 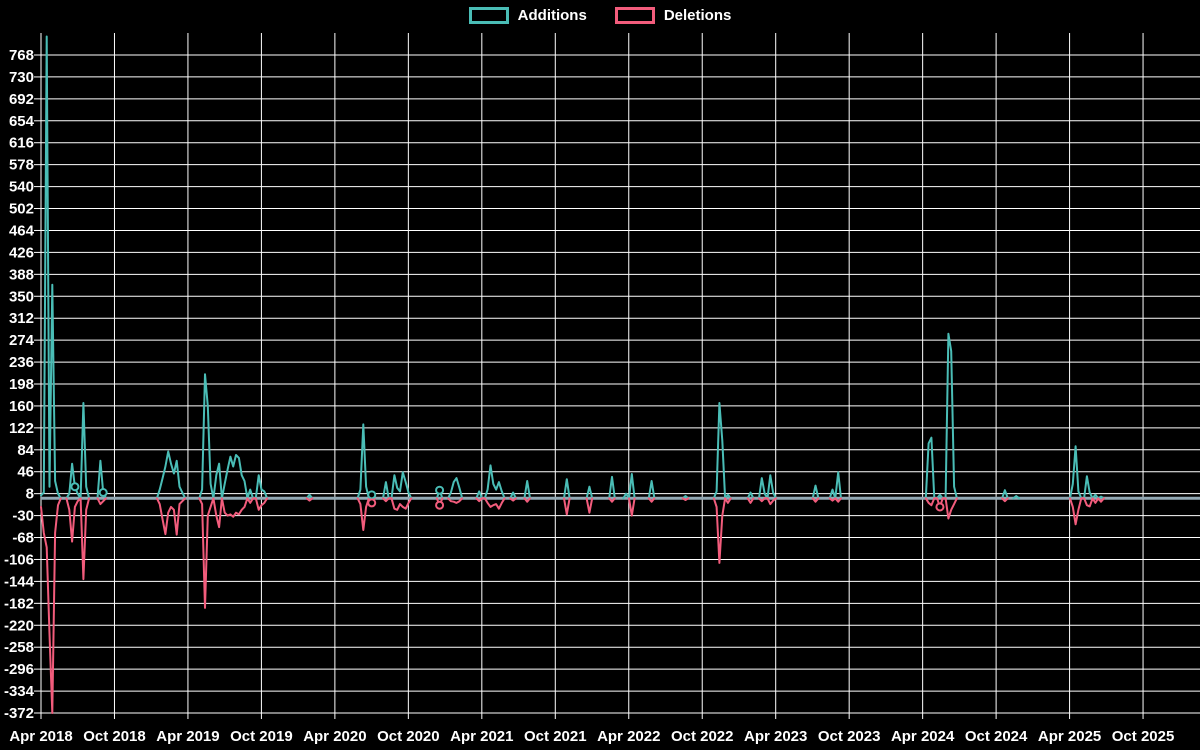 I want to click on y-tick-label: -182, so click(x=19, y=603).